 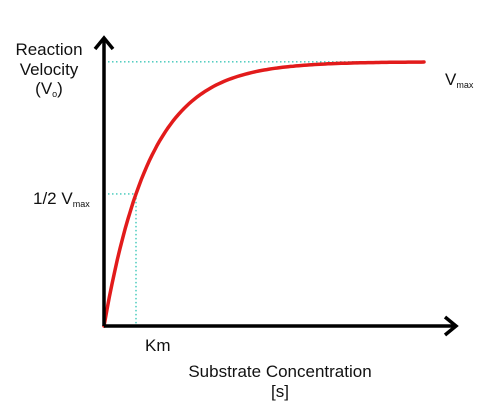 What do you see at coordinates (61, 199) in the screenshot?
I see `half-vmax-label: 1/2 Vmax` at bounding box center [61, 199].